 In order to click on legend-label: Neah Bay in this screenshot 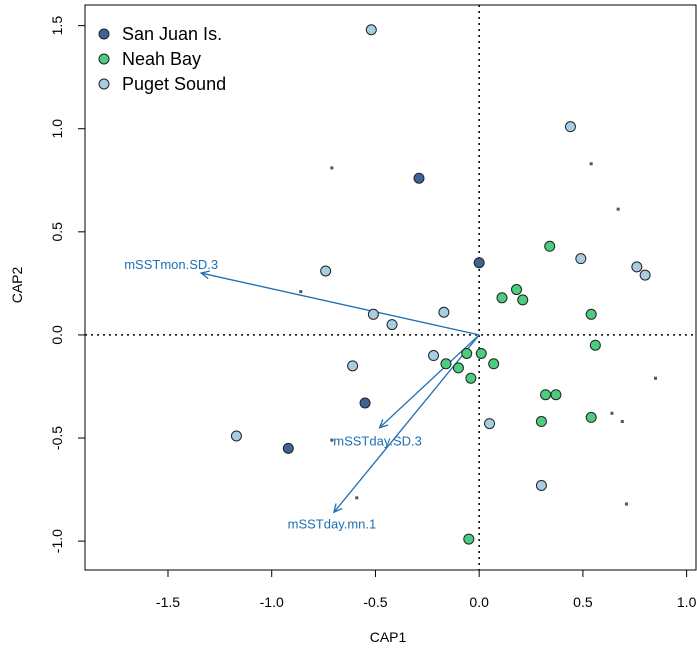, I will do `click(161, 59)`.